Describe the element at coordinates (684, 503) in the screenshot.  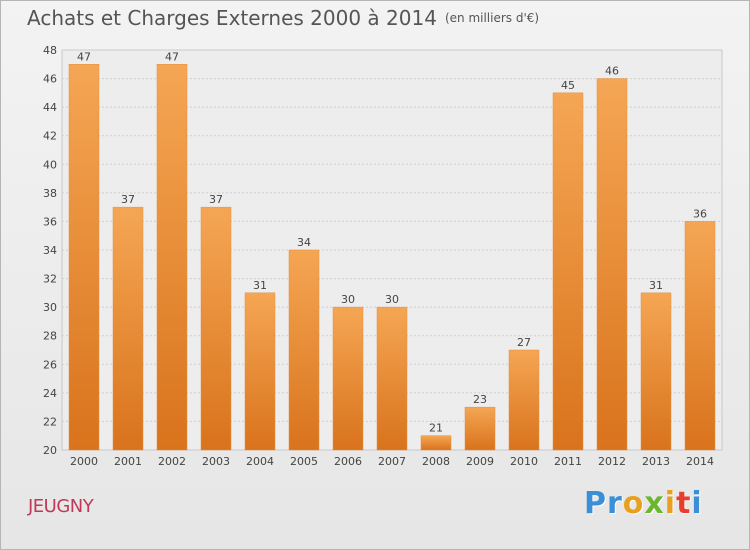
I see `logo-letter: t` at that location.